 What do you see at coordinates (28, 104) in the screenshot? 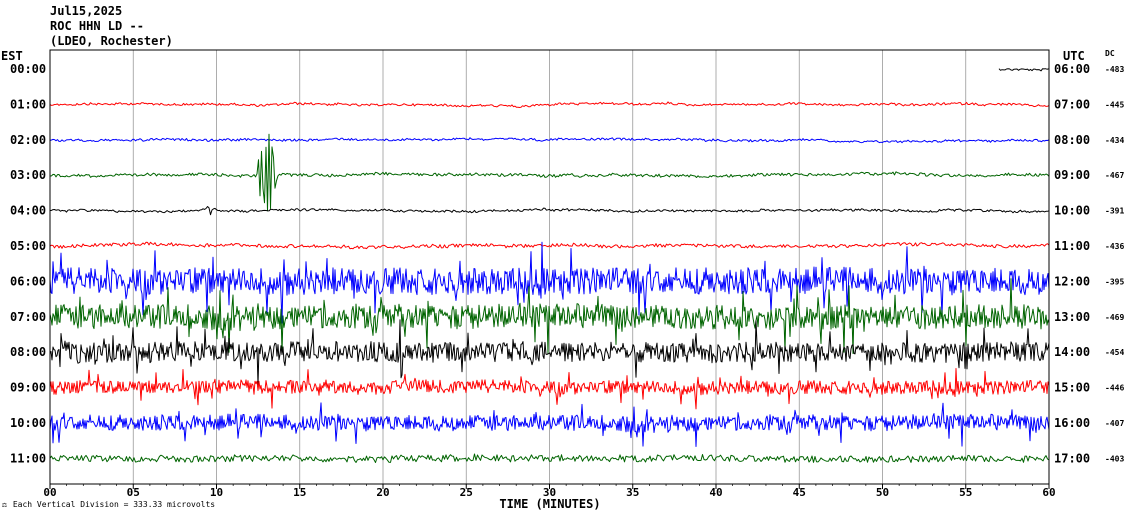
I see `est-label-01:00: 01:00` at bounding box center [28, 104].